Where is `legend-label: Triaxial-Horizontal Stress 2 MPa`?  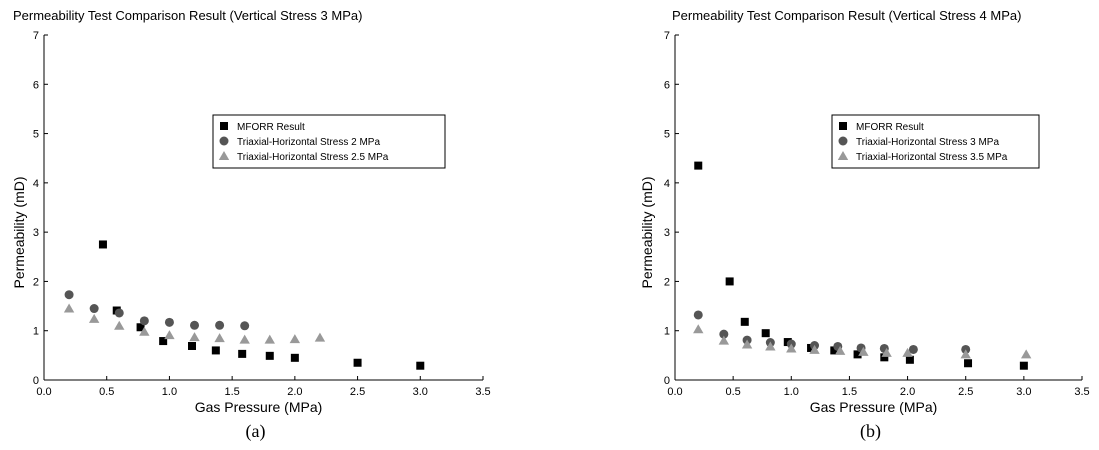
legend-label: Triaxial-Horizontal Stress 2 MPa is located at coordinates (308, 142).